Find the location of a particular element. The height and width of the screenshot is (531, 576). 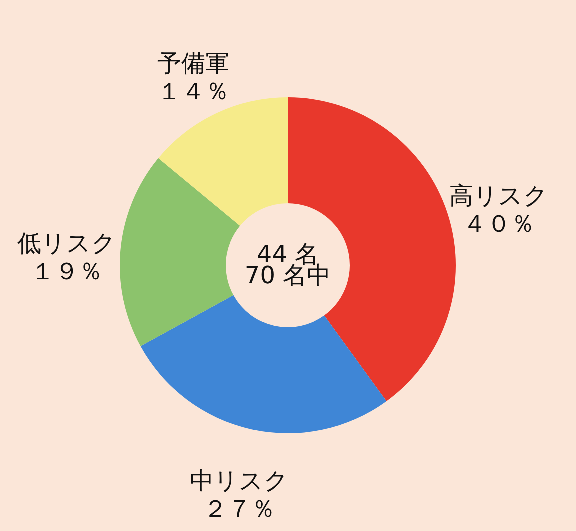

slice-label: 中リスク is located at coordinates (240, 481).